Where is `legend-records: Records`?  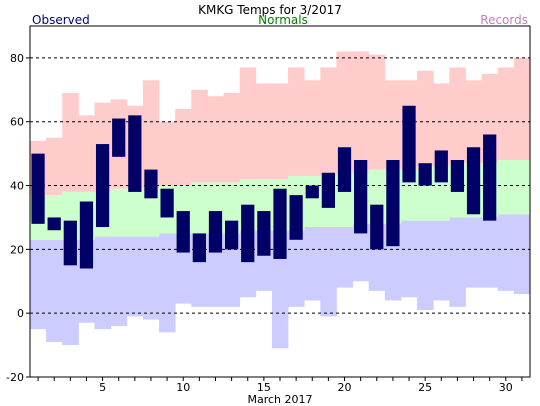 legend-records: Records is located at coordinates (504, 20).